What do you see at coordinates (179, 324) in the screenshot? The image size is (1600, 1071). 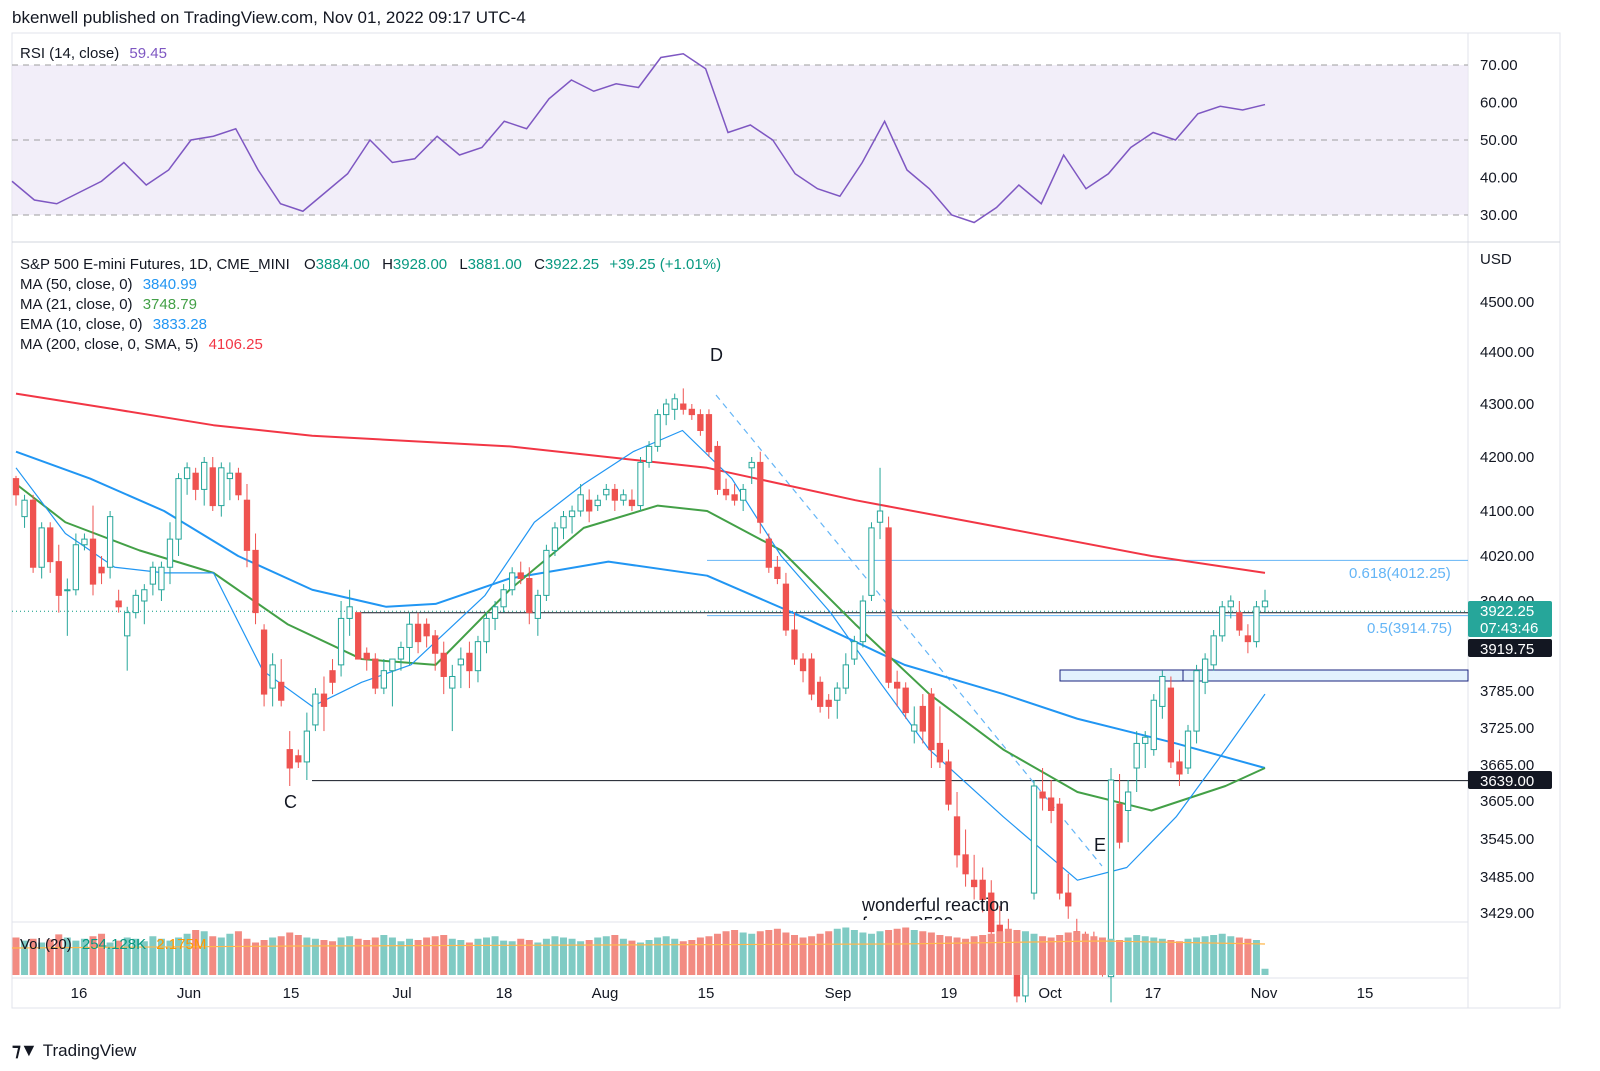 I see `ema10-value: 3833.28` at bounding box center [179, 324].